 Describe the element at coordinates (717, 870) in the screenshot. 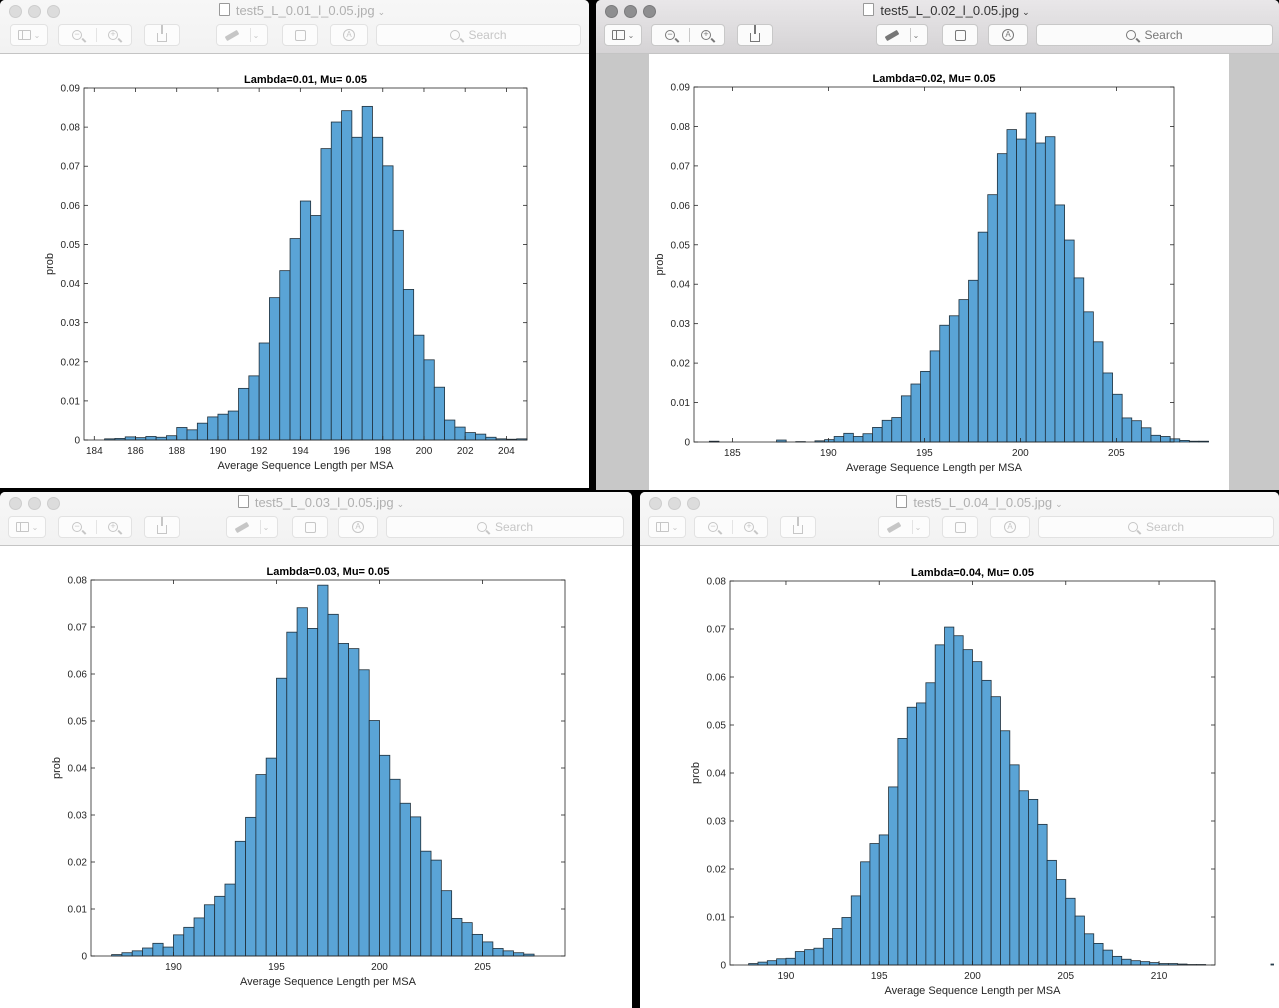

I see `y-tick-label: 0.02` at that location.